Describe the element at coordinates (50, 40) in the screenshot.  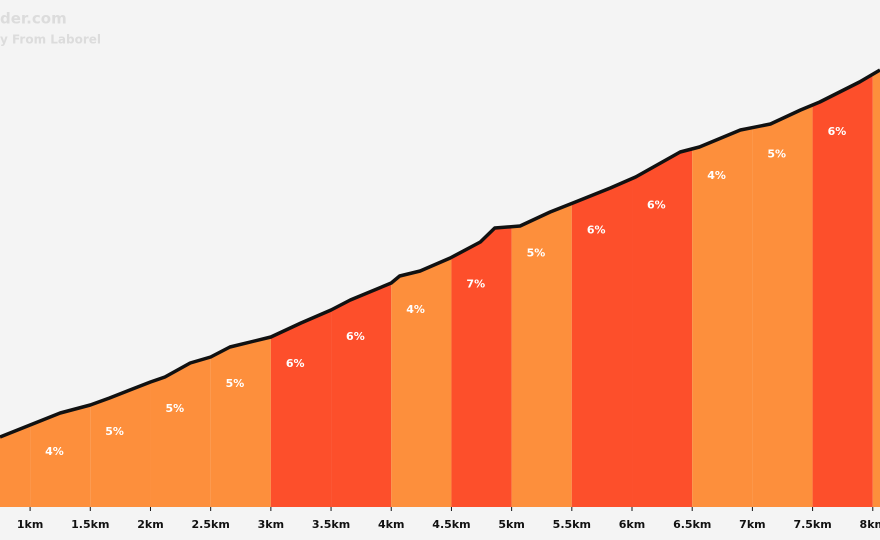
I see `watermark: y From Laborel` at that location.